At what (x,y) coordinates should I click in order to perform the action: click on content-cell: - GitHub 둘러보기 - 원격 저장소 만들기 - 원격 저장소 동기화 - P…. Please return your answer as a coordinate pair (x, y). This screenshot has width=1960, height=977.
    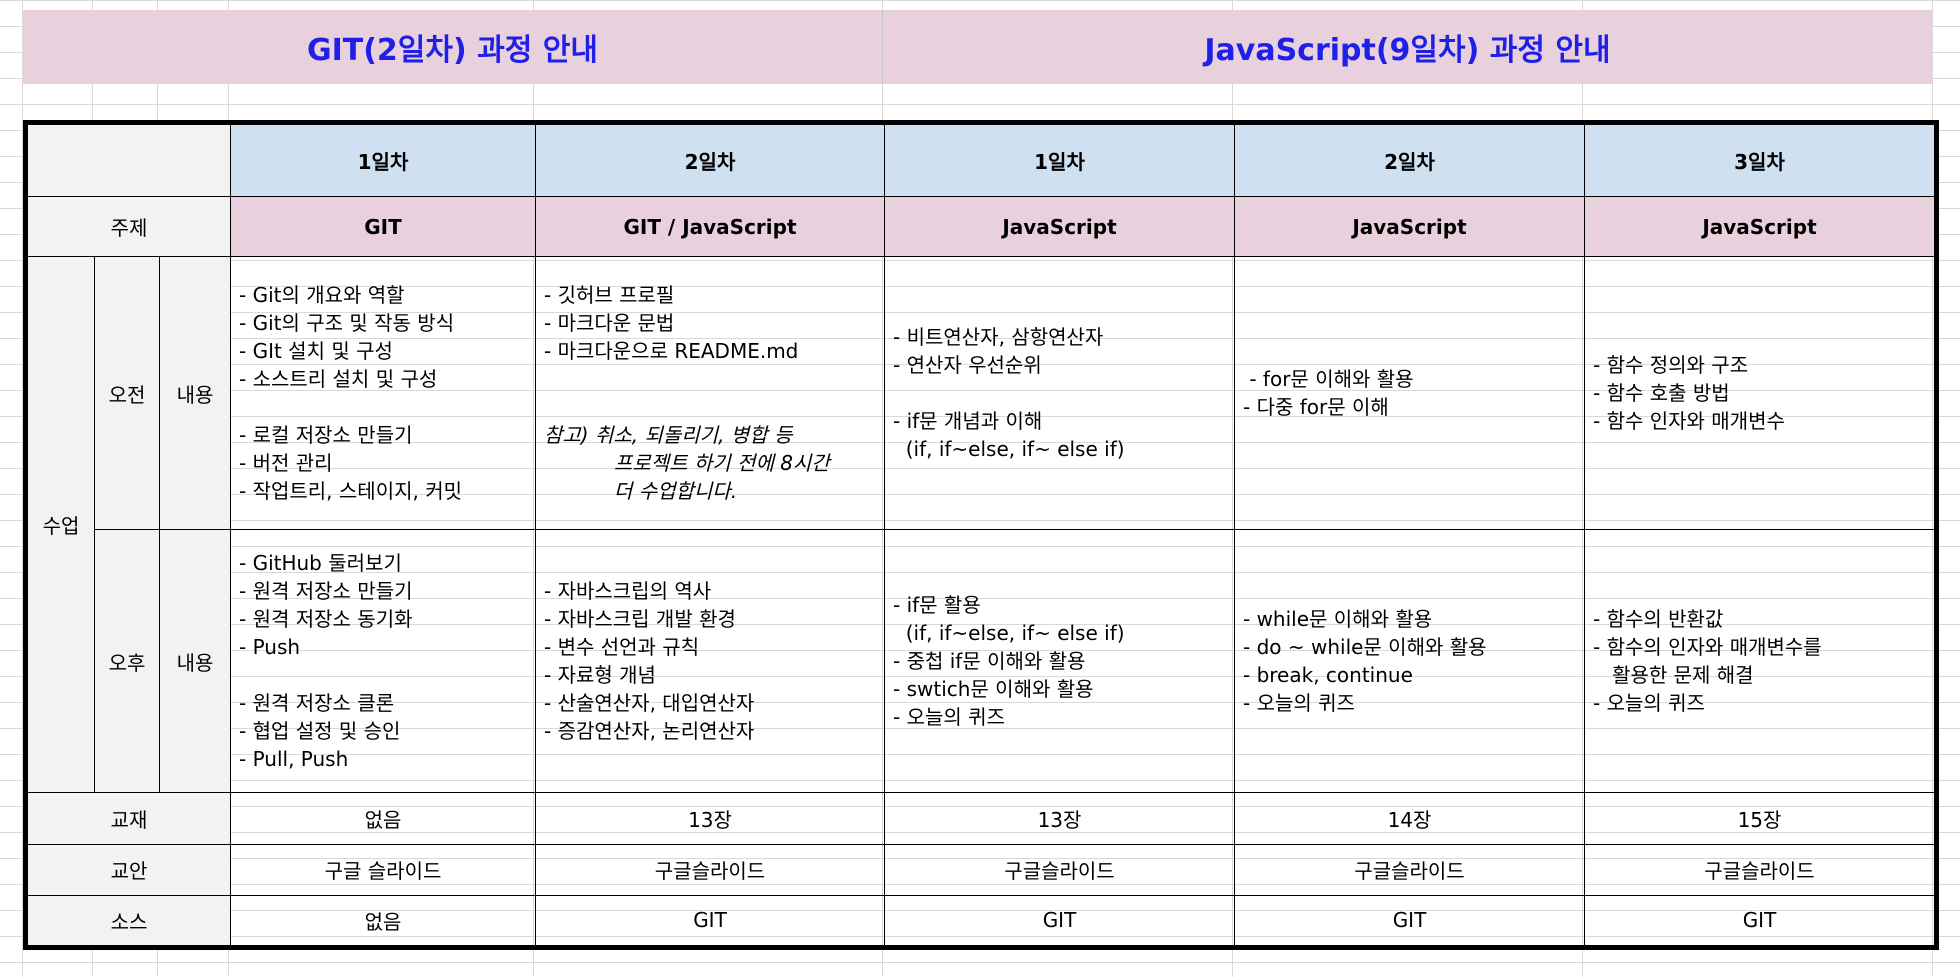
    Looking at the image, I should click on (383, 661).